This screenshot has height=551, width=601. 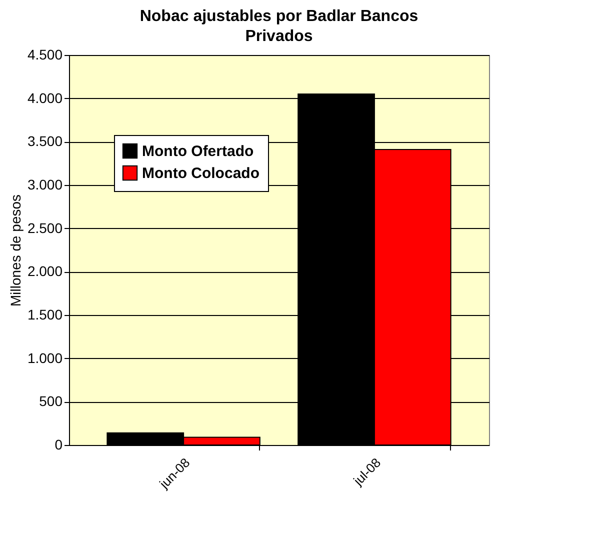 What do you see at coordinates (201, 173) in the screenshot?
I see `legend-label: Monto Colocado` at bounding box center [201, 173].